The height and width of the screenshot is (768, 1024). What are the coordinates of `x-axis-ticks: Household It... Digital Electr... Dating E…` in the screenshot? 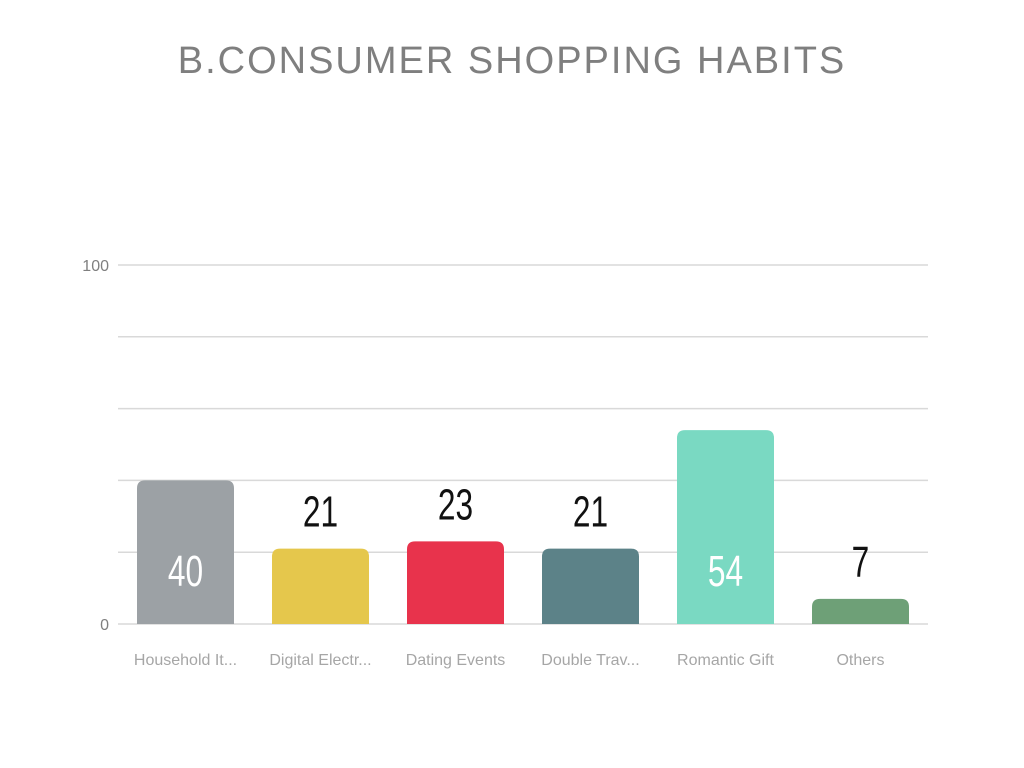 It's located at (509, 660).